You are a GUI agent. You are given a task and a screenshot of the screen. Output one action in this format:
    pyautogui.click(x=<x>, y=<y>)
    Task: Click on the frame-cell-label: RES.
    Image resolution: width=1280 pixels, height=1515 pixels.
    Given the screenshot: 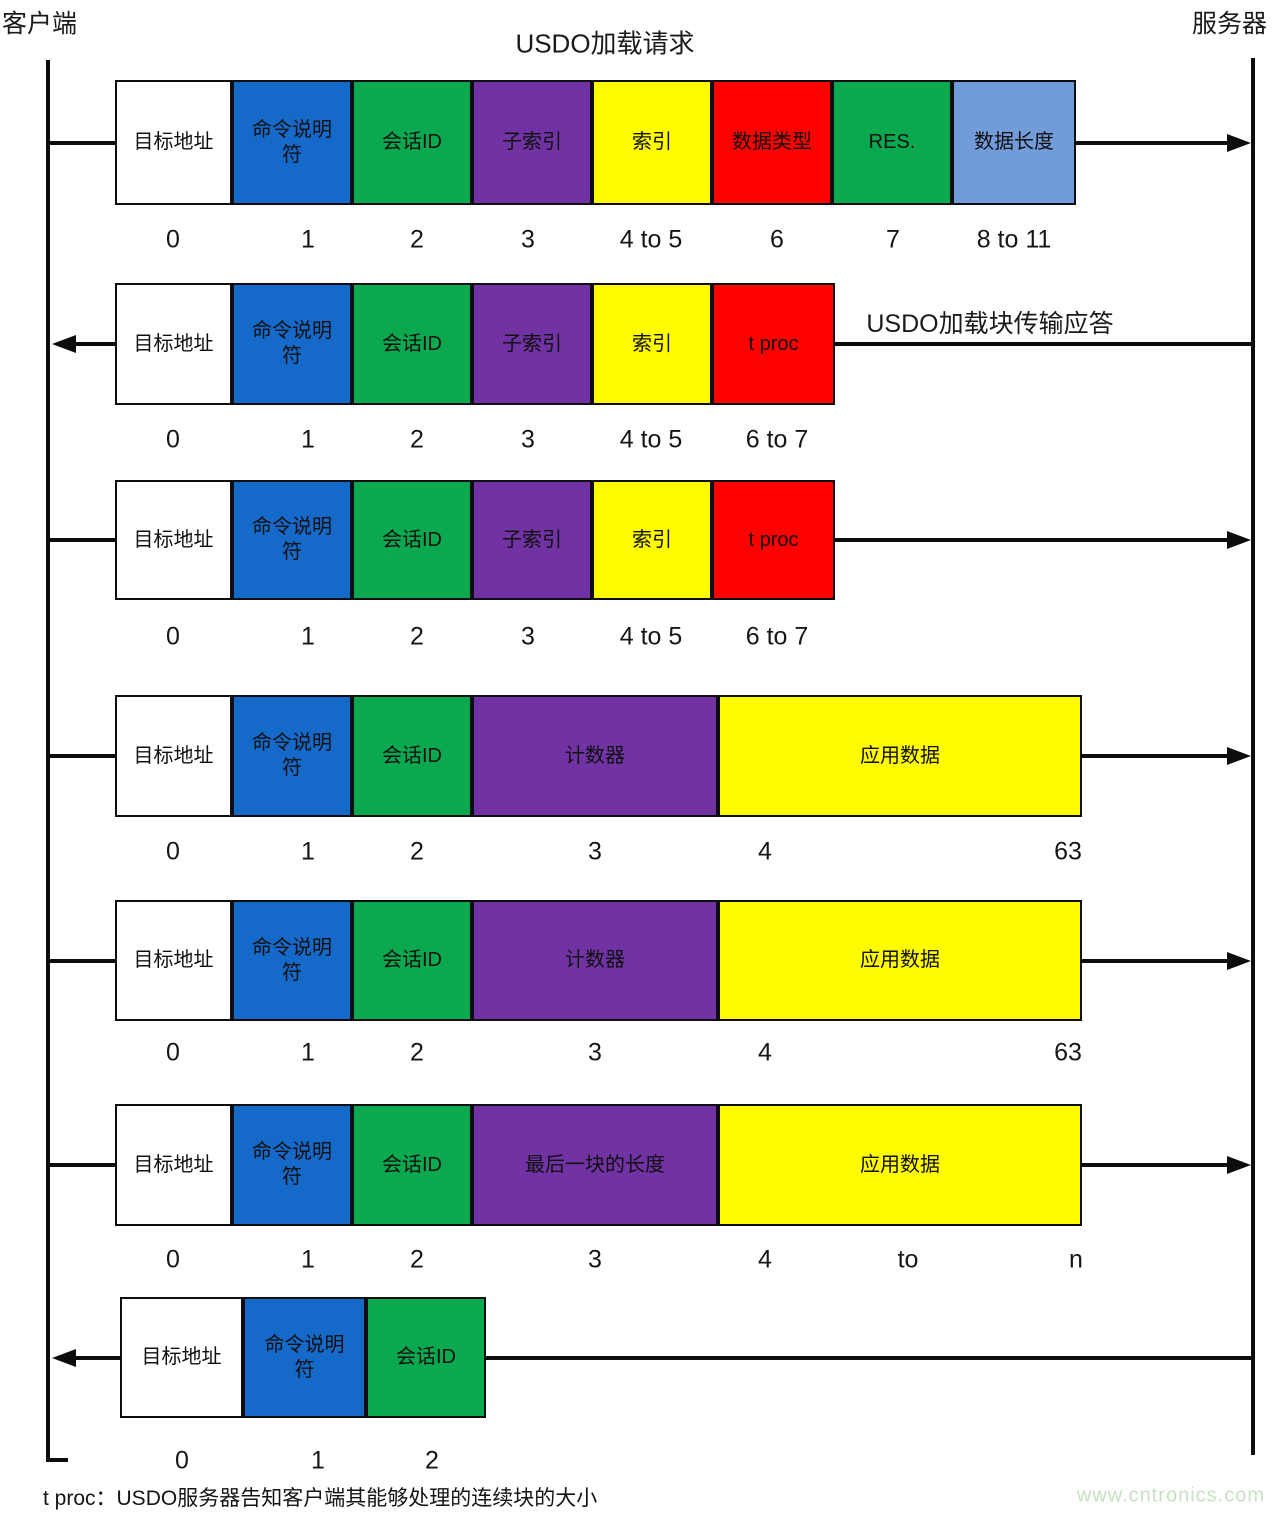 What is the action you would take?
    pyautogui.click(x=892, y=142)
    